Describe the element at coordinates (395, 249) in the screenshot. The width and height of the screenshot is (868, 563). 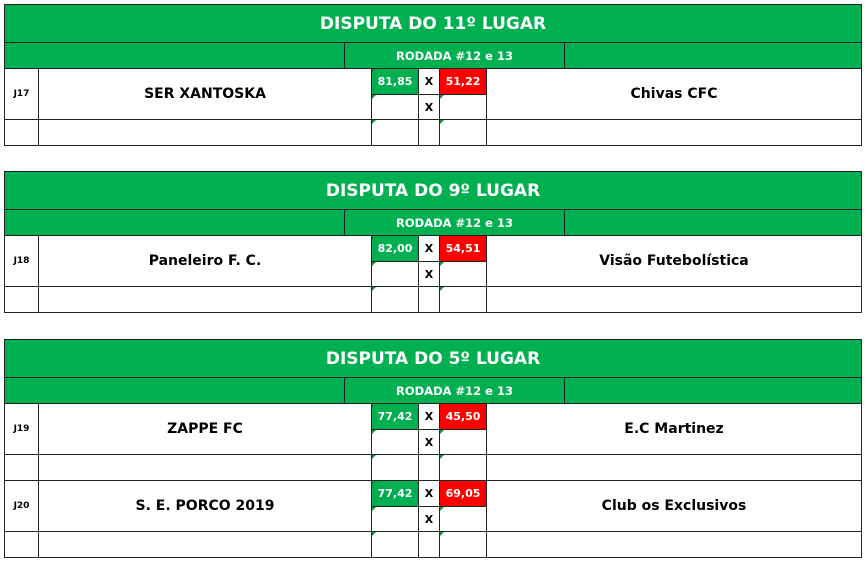
I see `home-score: 82,00` at that location.